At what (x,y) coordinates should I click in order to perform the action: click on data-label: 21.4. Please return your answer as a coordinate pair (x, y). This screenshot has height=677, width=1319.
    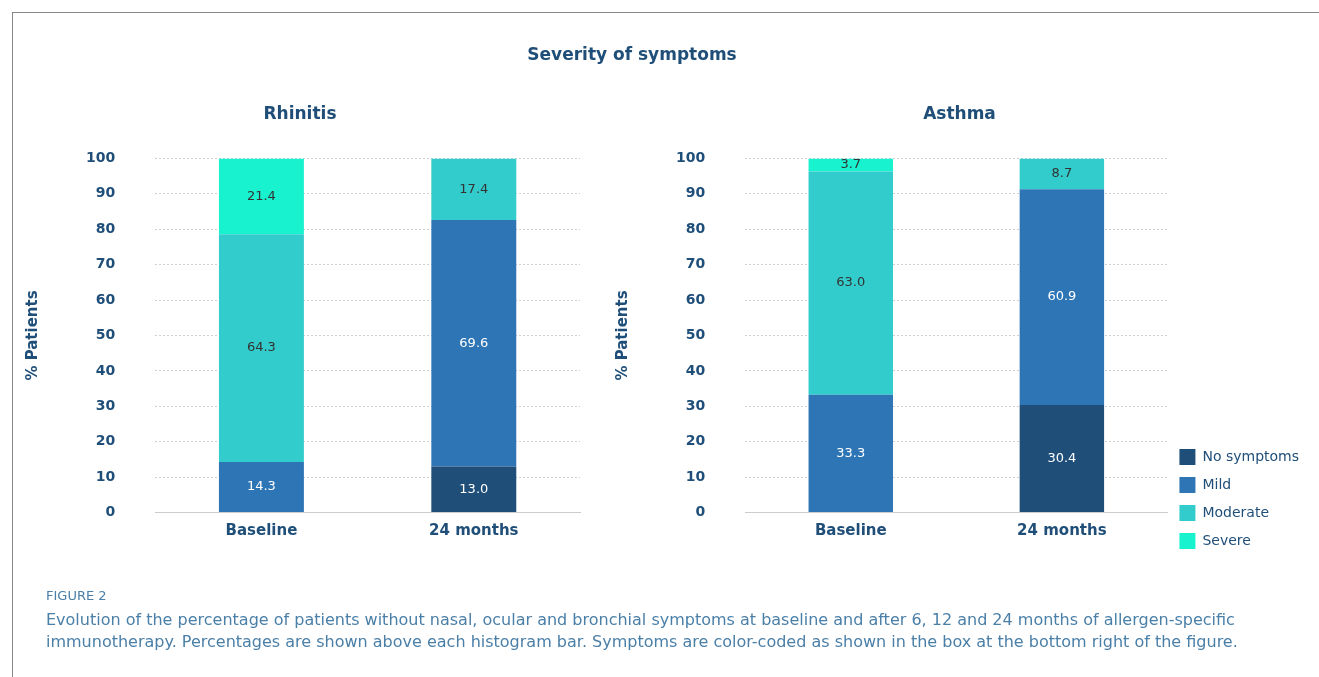
    Looking at the image, I should click on (261, 195).